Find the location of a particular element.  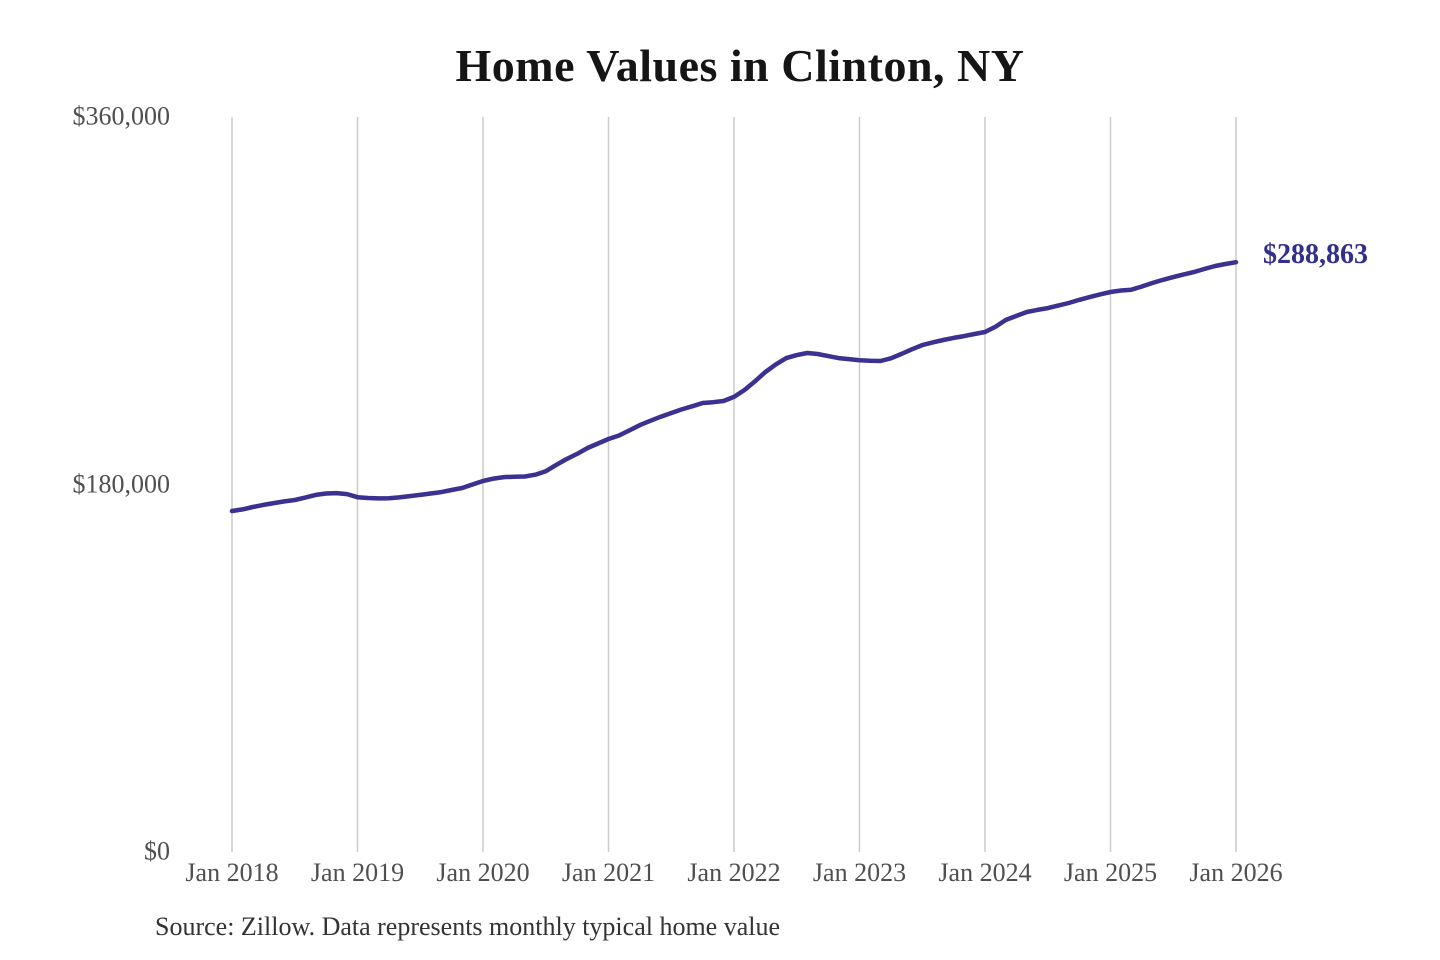

x-axis-tick-label: Jan 2024 is located at coordinates (985, 872).